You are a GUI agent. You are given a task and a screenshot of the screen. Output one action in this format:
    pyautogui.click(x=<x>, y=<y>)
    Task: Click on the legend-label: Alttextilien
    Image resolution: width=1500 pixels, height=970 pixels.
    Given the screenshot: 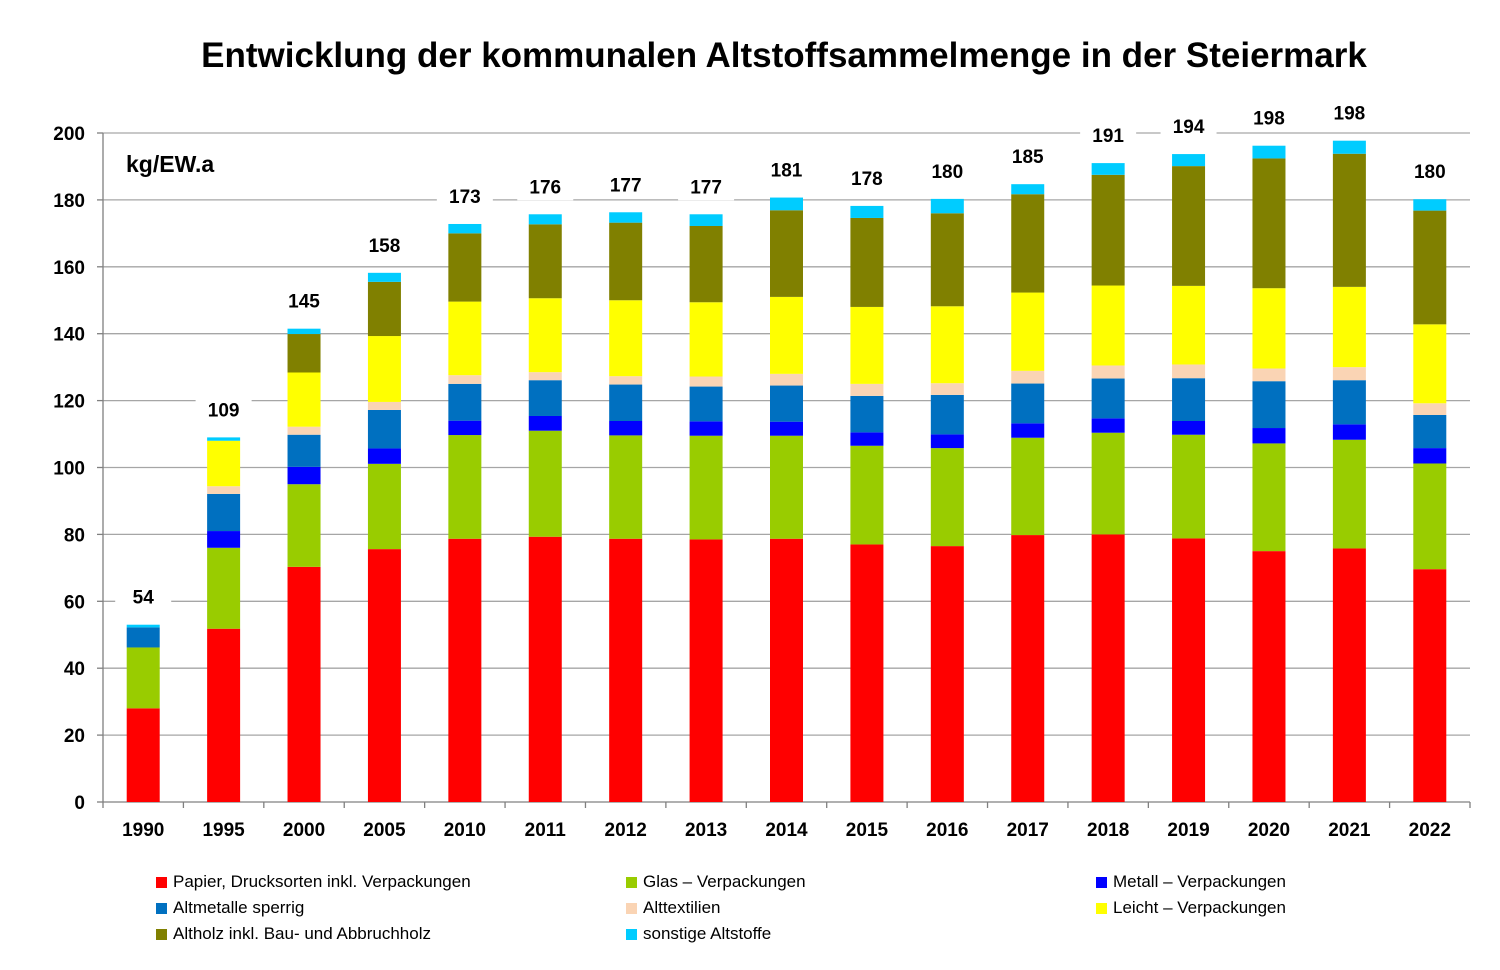 What is the action you would take?
    pyautogui.click(x=682, y=907)
    